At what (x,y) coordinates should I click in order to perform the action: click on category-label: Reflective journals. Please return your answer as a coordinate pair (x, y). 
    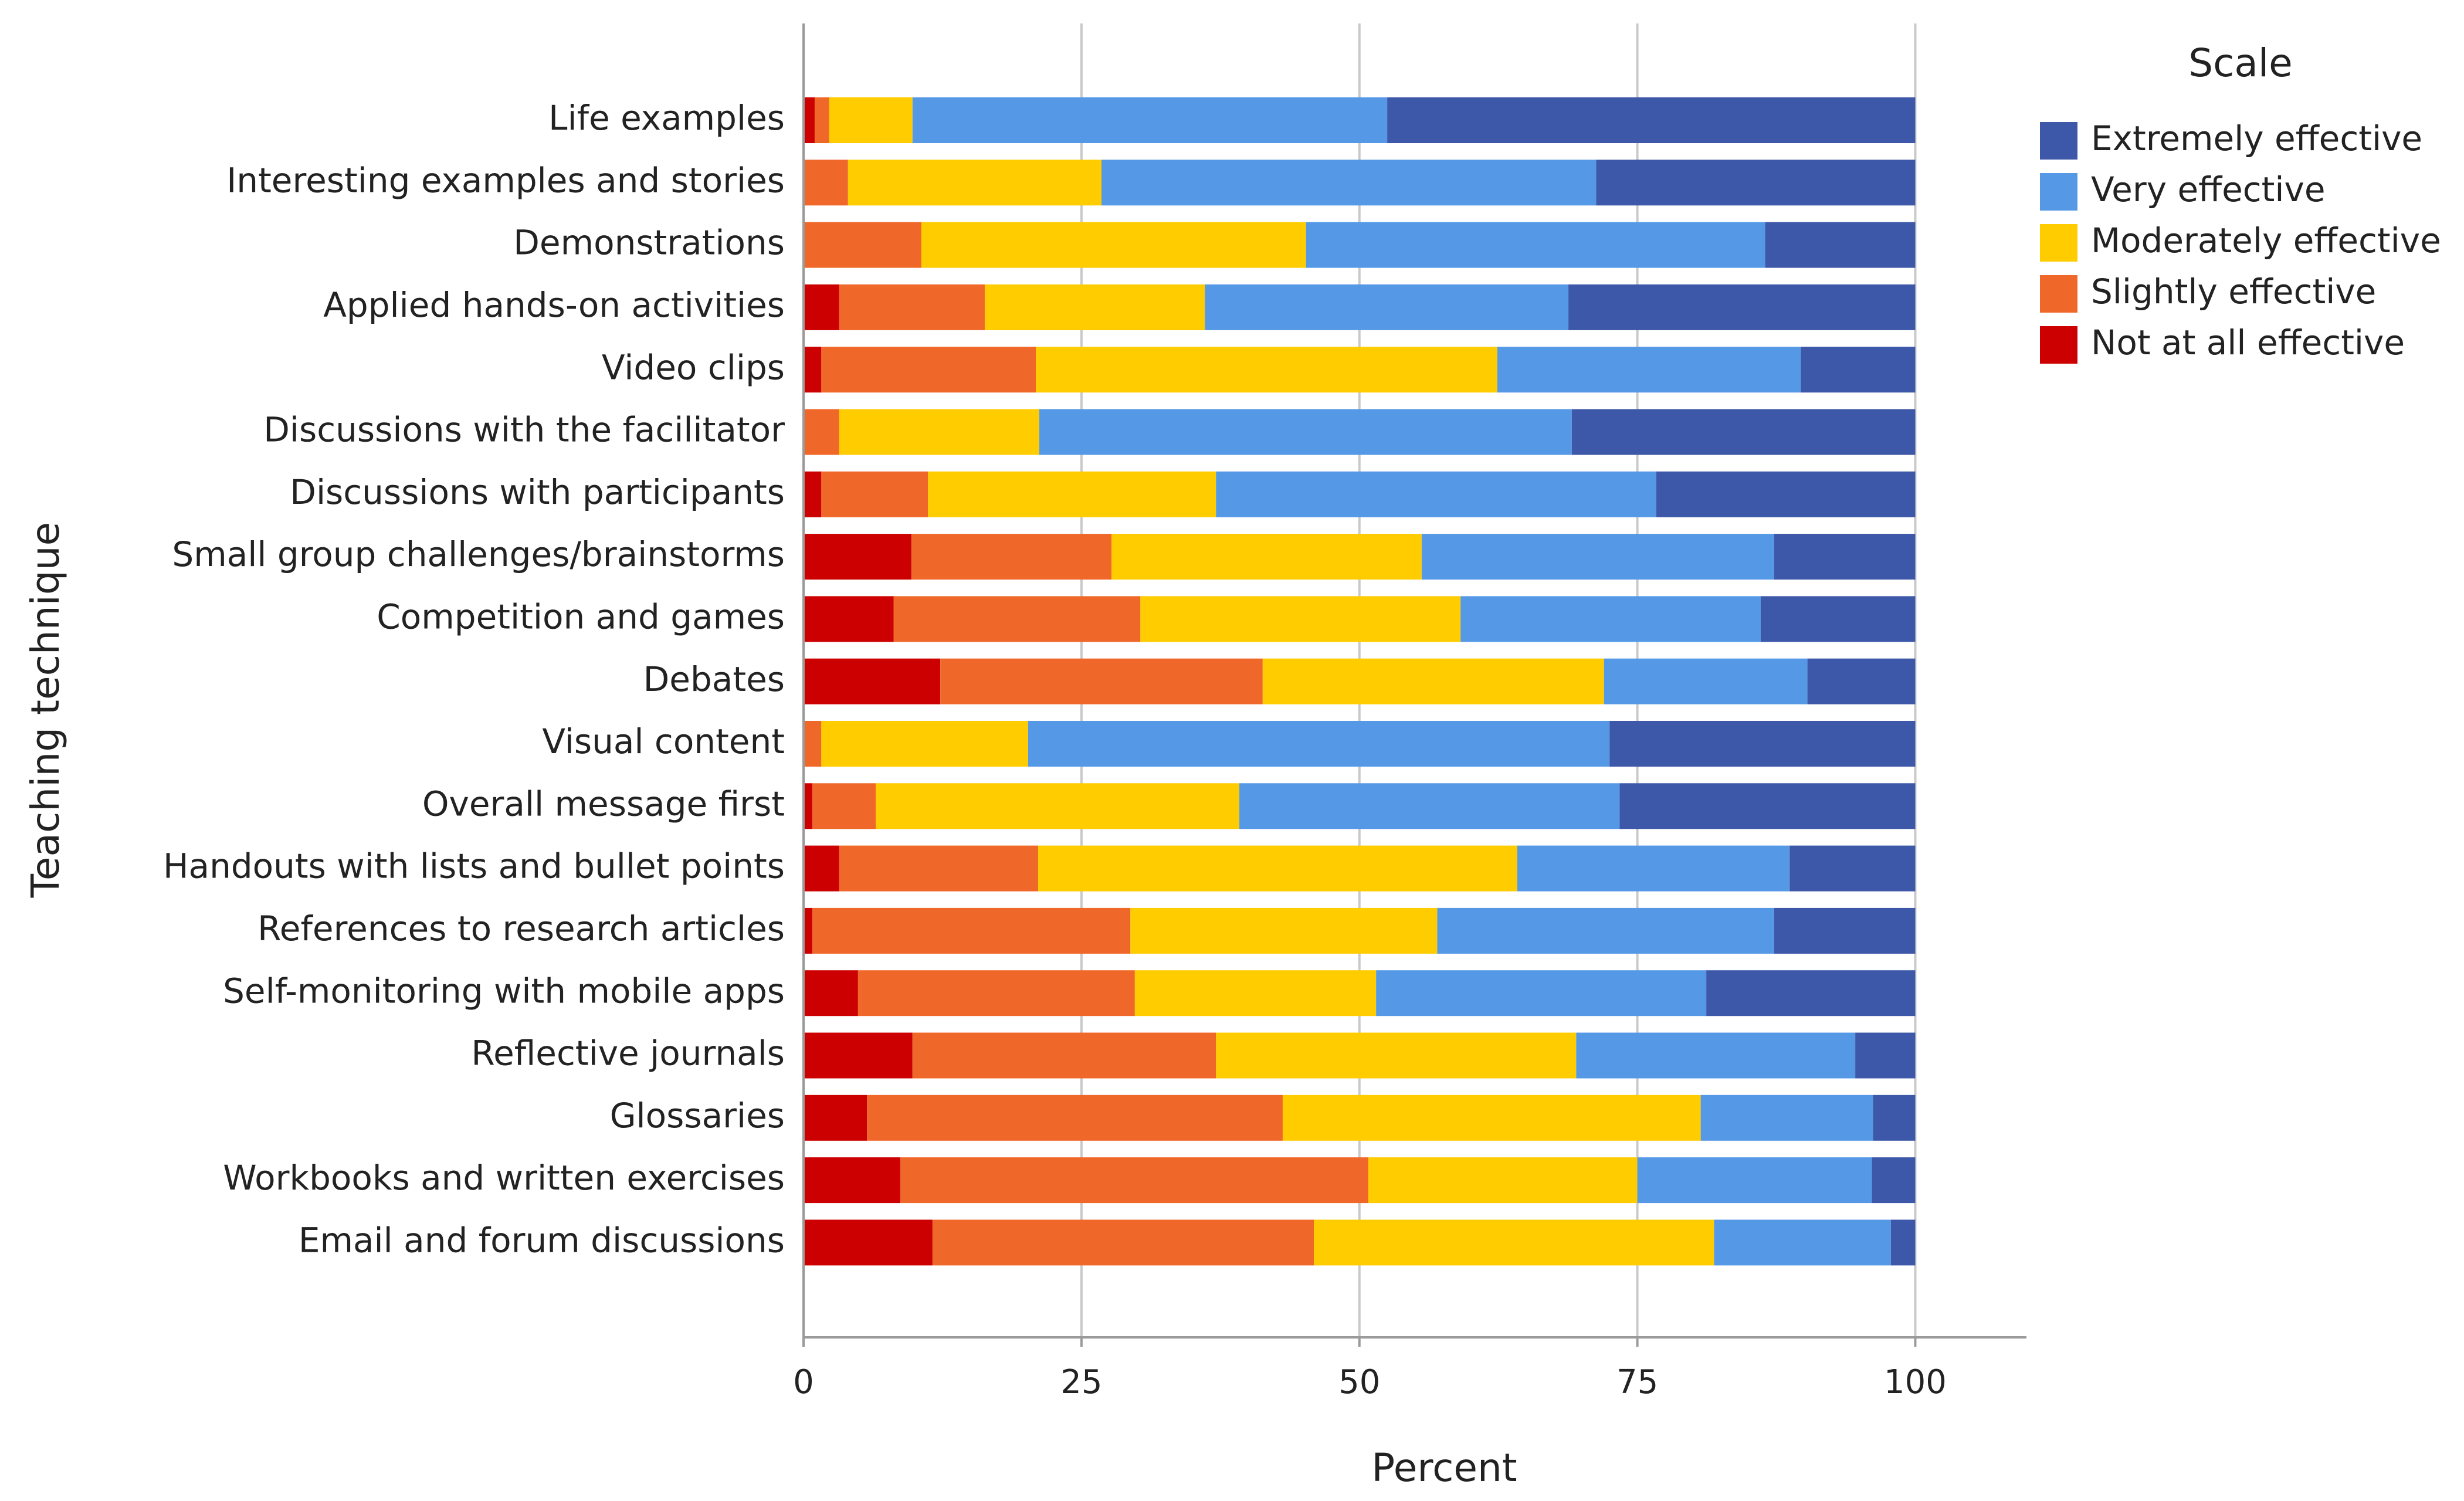
    Looking at the image, I should click on (628, 1053).